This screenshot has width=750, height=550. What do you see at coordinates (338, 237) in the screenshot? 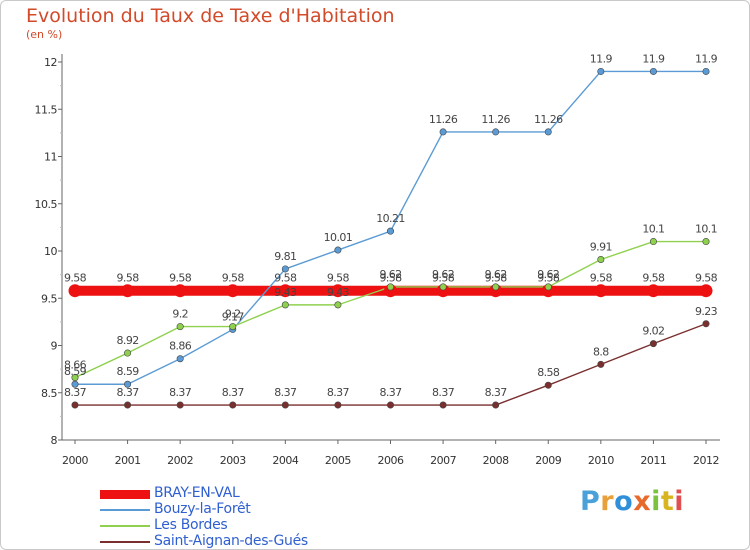
I see `data-label: 10.01` at bounding box center [338, 237].